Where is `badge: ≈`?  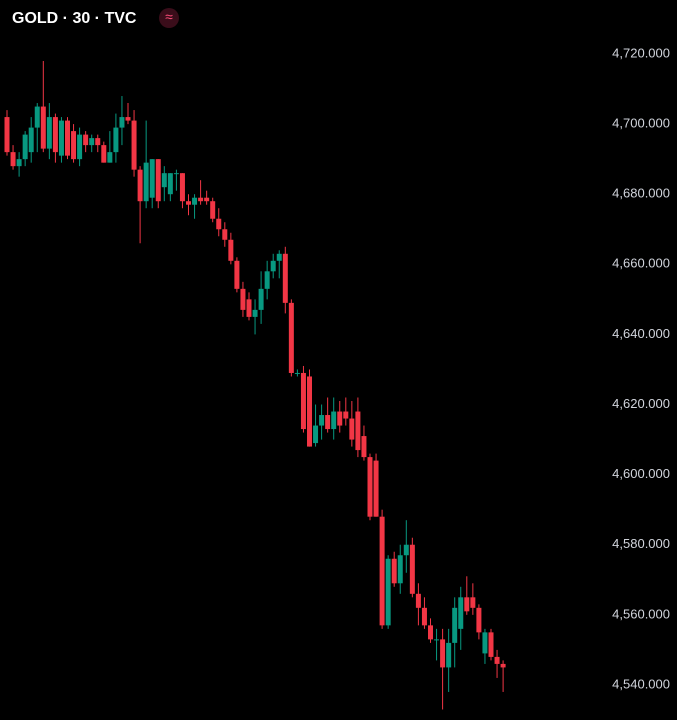
badge: ≈ is located at coordinates (169, 17).